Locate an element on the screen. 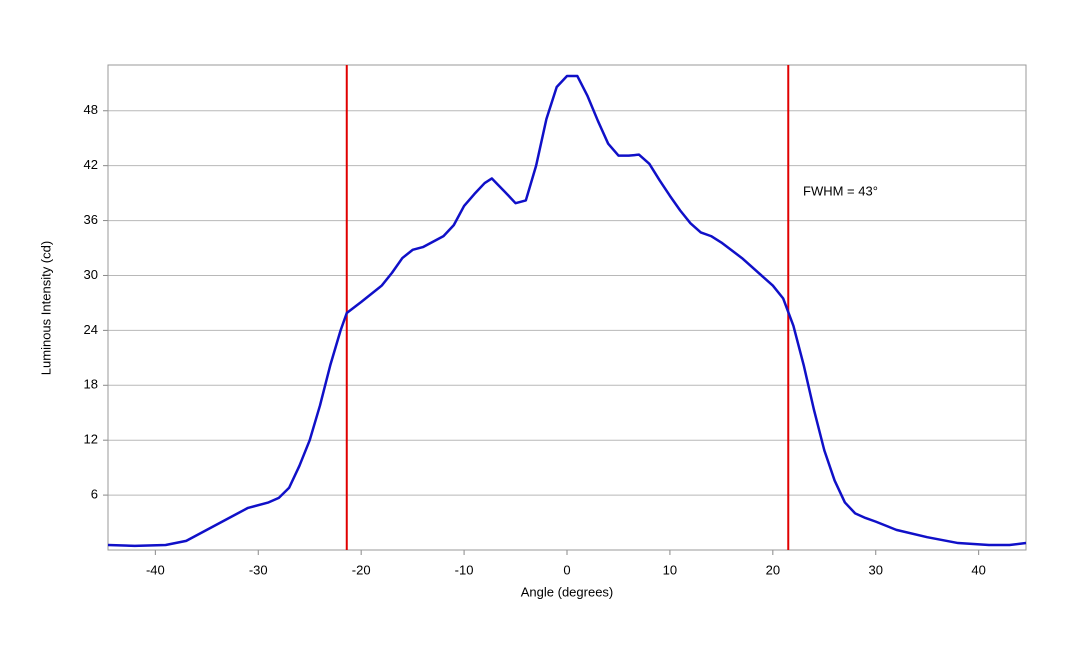 This screenshot has height=648, width=1080. x-tick-label: 30 is located at coordinates (876, 569).